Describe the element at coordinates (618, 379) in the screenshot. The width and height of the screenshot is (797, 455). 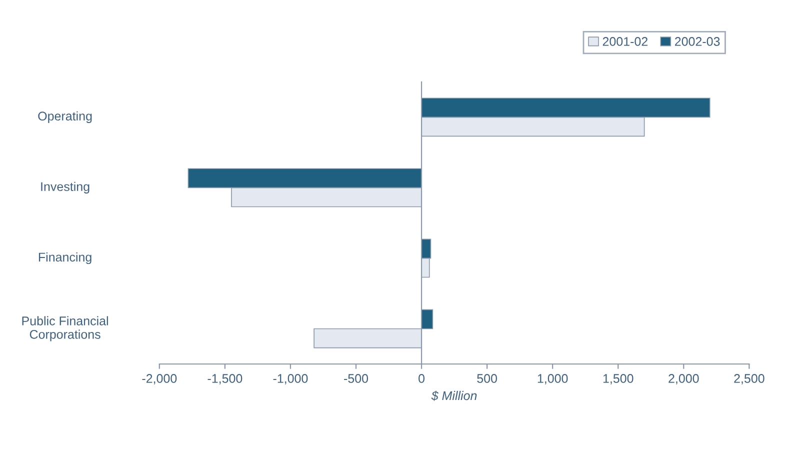
I see `x-tick-label: 1,500` at that location.